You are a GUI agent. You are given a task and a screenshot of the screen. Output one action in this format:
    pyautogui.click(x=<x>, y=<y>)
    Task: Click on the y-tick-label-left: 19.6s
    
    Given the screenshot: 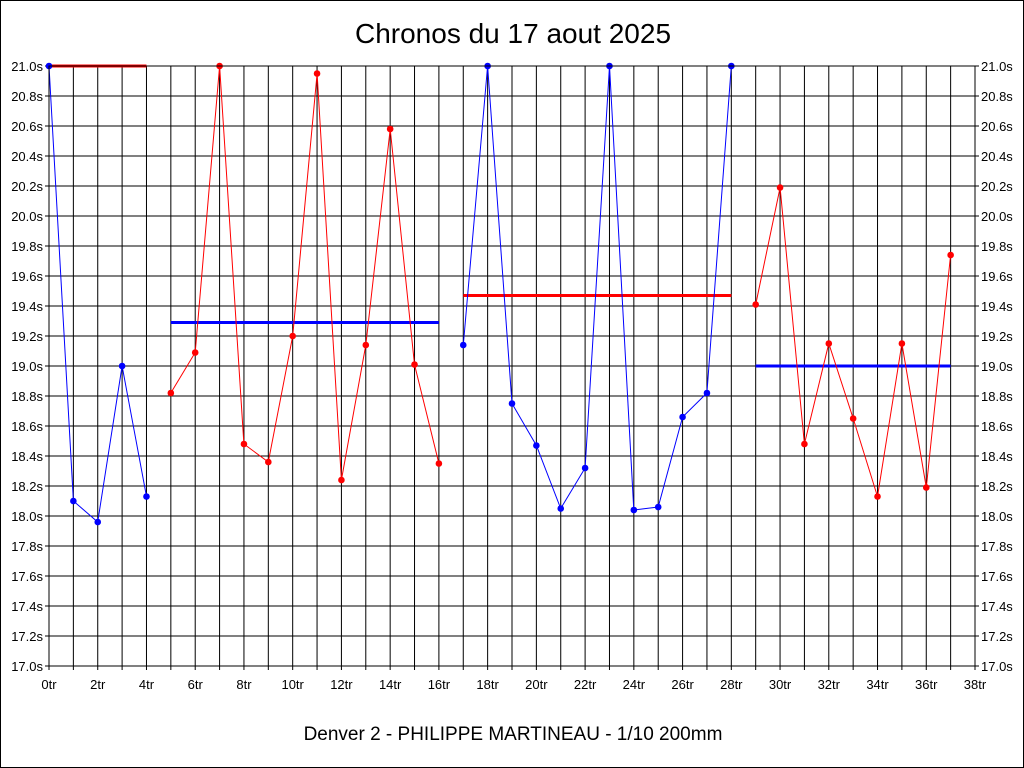 What is the action you would take?
    pyautogui.click(x=27, y=276)
    